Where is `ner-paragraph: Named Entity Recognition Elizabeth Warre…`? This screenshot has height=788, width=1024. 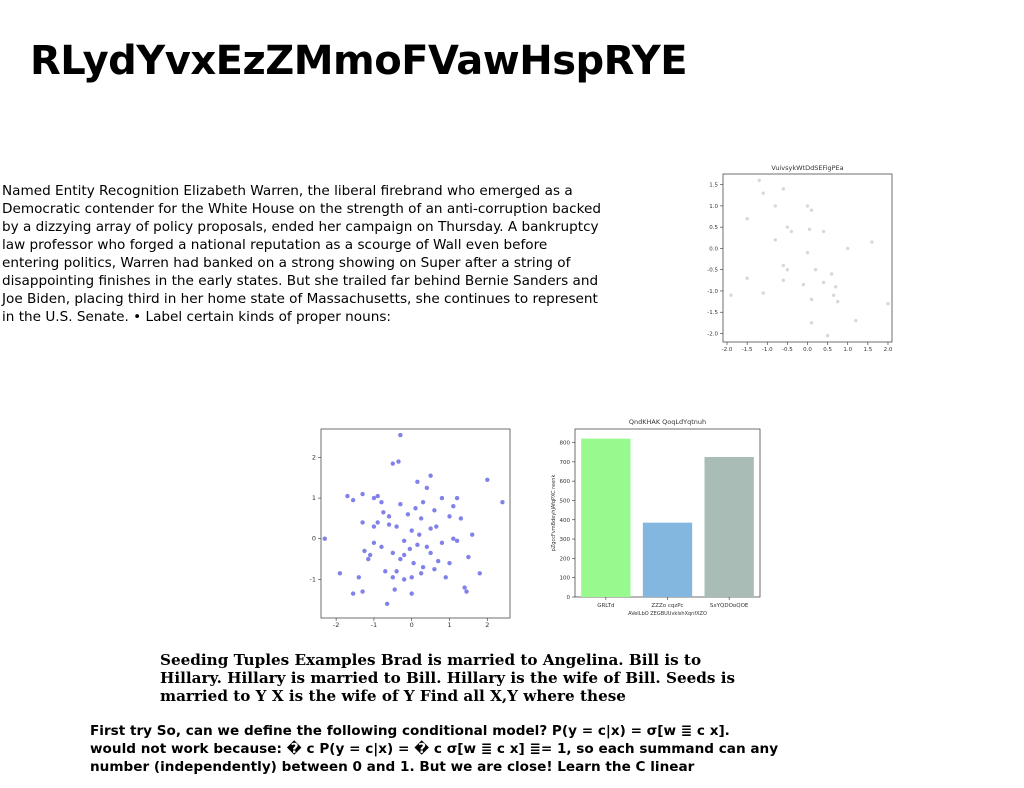
ner-paragraph: Named Entity Recognition Elizabeth Warre… is located at coordinates (301, 254).